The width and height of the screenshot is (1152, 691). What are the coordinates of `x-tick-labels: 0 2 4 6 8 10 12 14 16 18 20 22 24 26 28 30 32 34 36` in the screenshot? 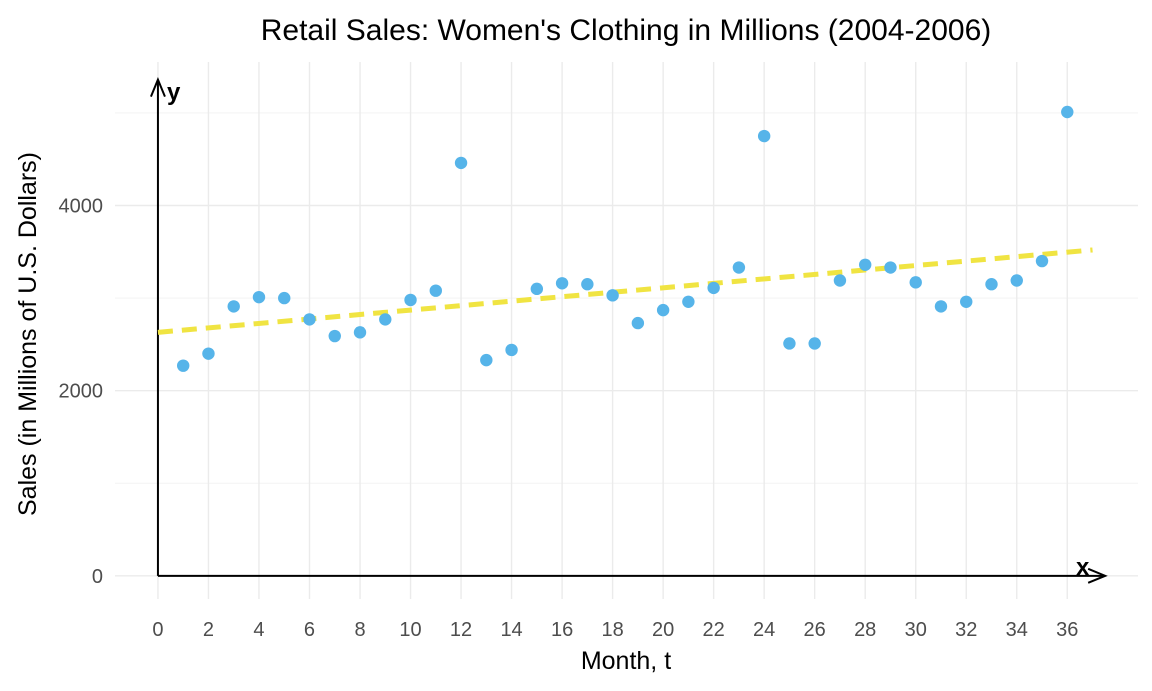 It's located at (615, 630).